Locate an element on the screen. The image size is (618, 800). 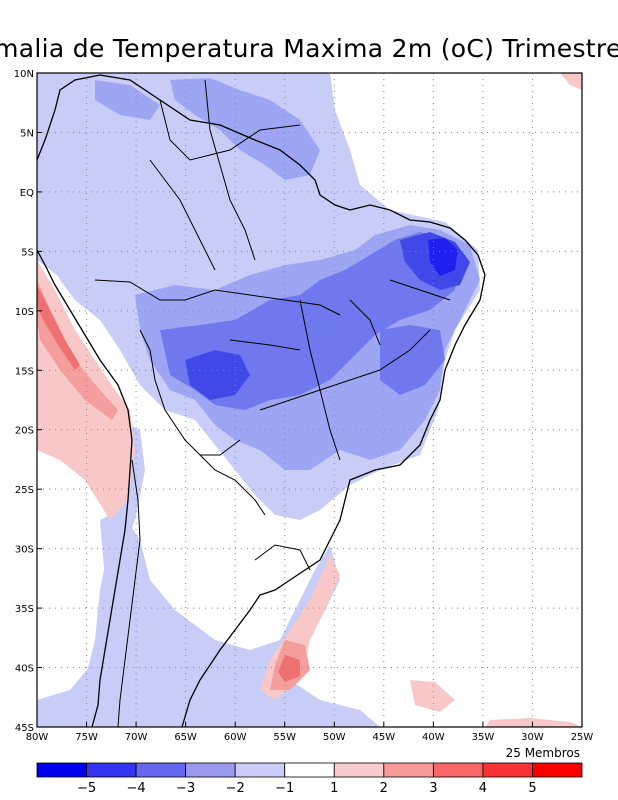
border-uruguay is located at coordinates (282, 557).